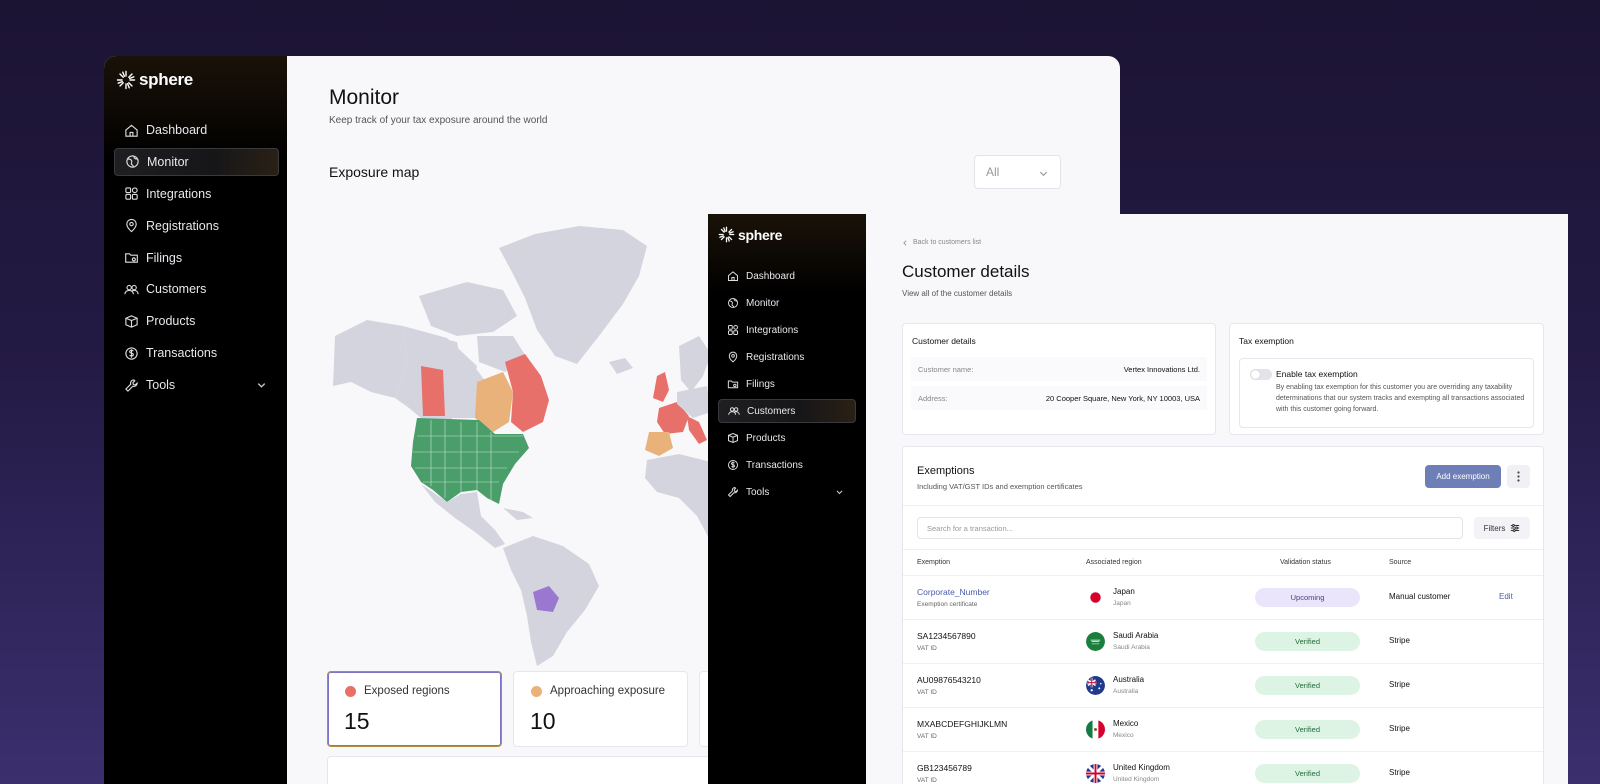 The image size is (1600, 784). I want to click on status-badge: Verified, so click(1307, 729).